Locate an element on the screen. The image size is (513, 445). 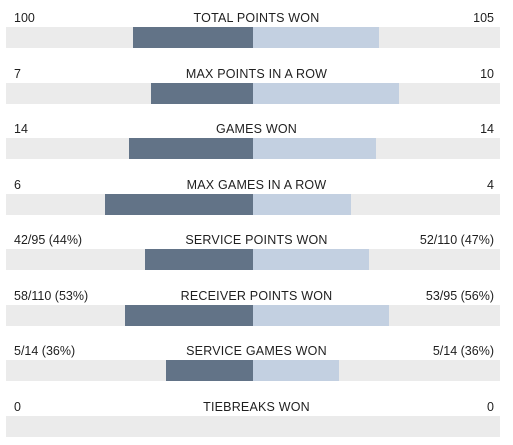
player2-value: 14 is located at coordinates (487, 129).